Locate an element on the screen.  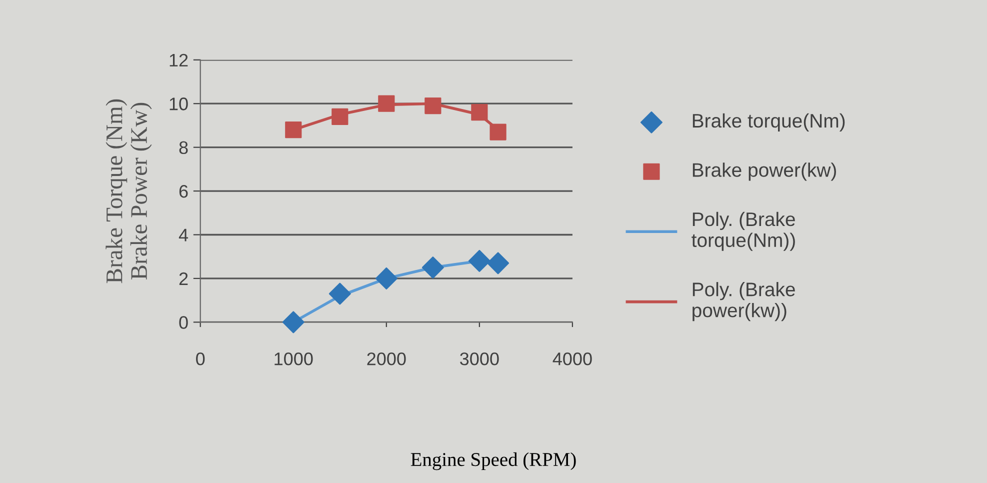
legend-label: Poly. (Brake power(kw)) is located at coordinates (743, 302).